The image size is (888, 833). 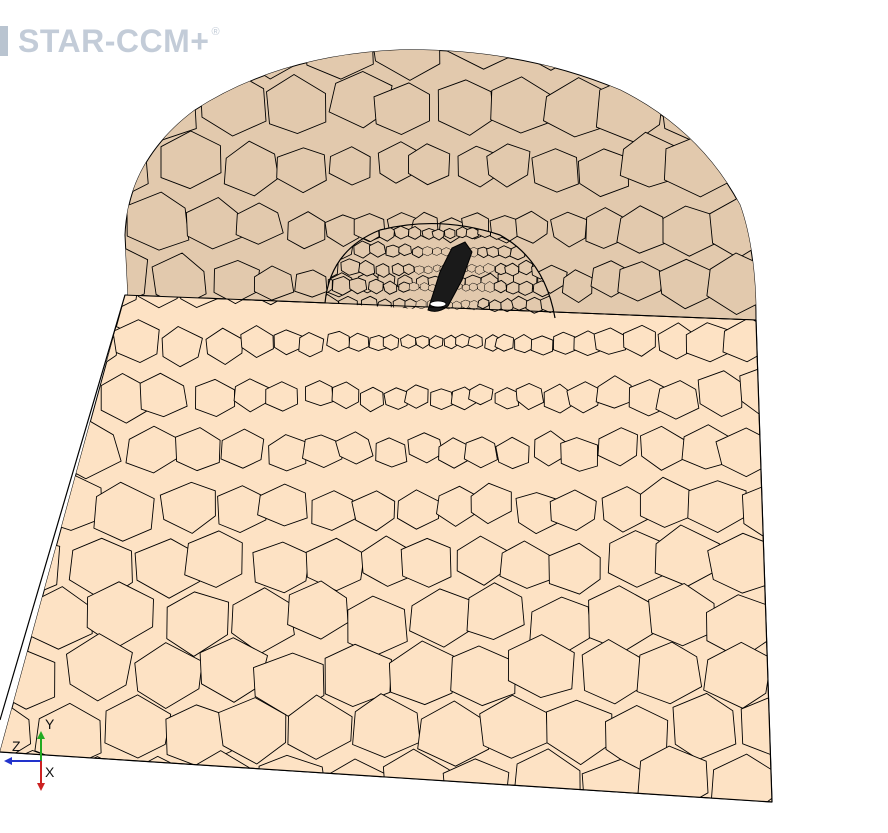 I want to click on y-axis-label: Y, so click(x=50, y=724).